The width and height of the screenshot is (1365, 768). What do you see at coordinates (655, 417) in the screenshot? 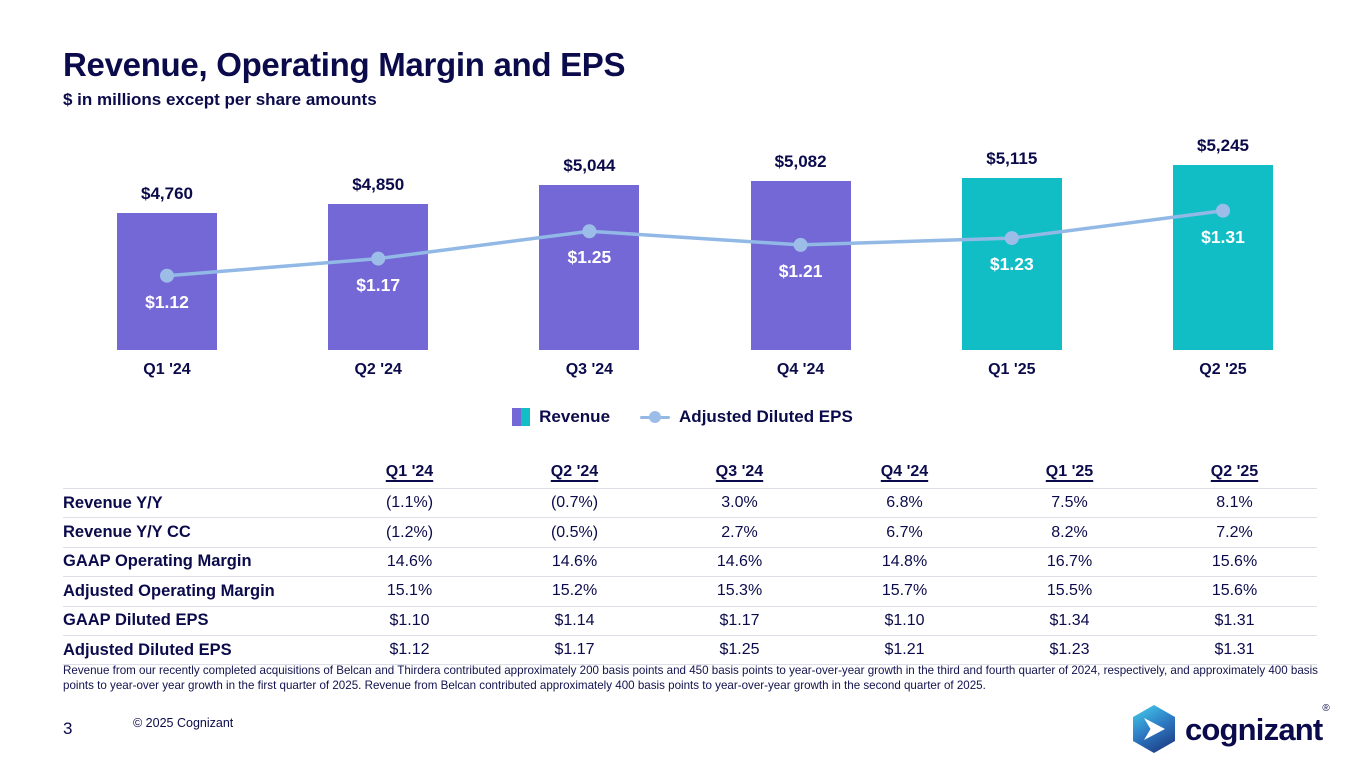
I see `eps-line-marker-icon` at bounding box center [655, 417].